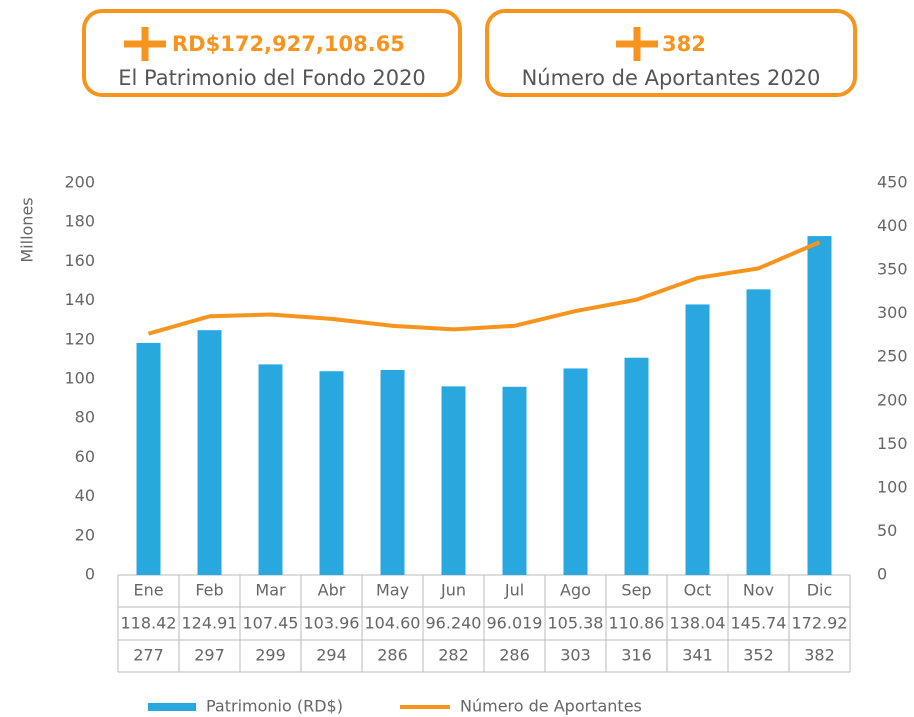 This screenshot has height=717, width=914. What do you see at coordinates (697, 655) in the screenshot?
I see `table-value: 341` at bounding box center [697, 655].